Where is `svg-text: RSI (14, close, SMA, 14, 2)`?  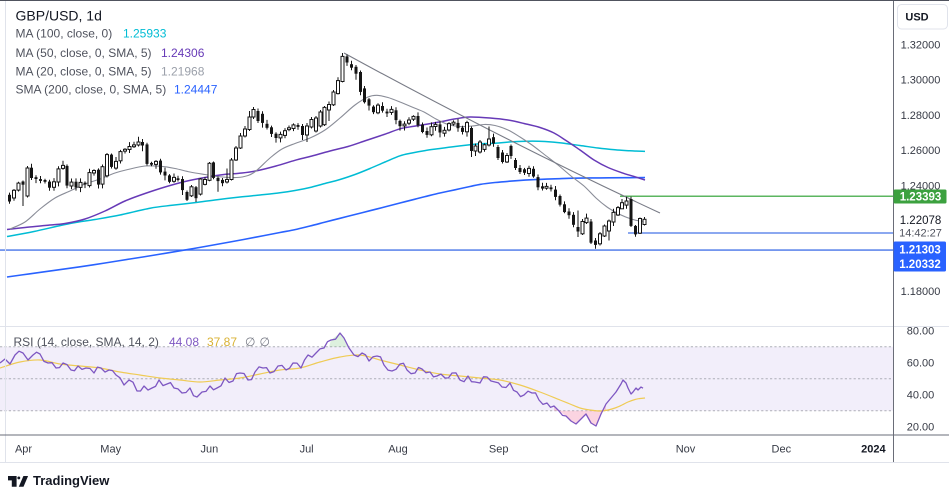 svg-text: RSI (14, close, SMA, 14, 2) is located at coordinates (86, 342).